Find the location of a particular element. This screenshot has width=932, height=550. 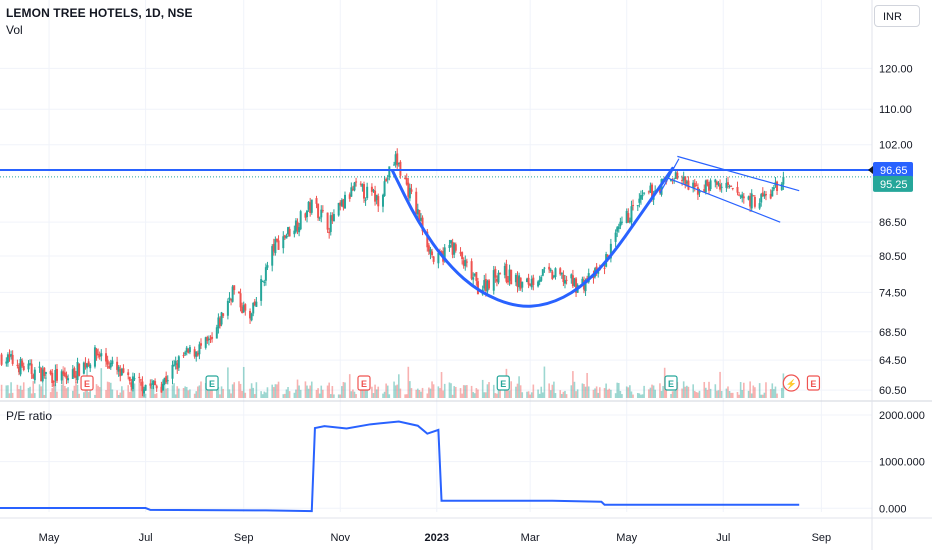

event-markers: E E E E E ⚡ E is located at coordinates (450, 383).